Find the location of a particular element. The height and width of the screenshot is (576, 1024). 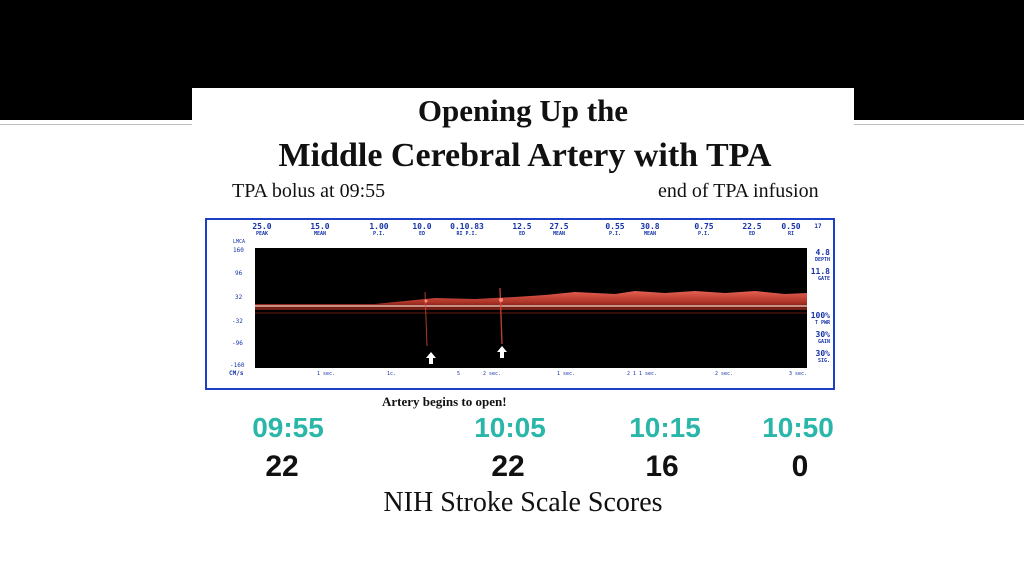

doppler-y-unit: CM/s is located at coordinates (236, 373).